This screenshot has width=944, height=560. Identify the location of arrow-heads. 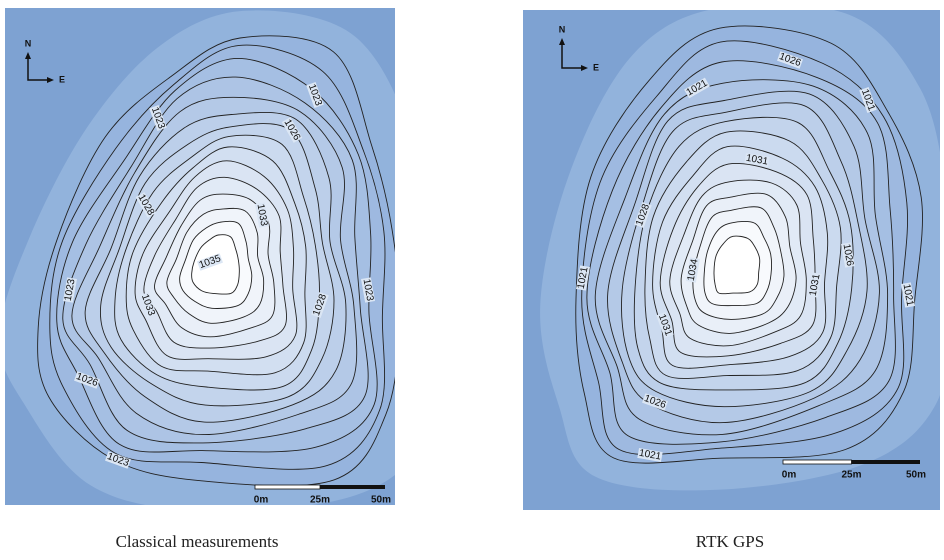
(306, 60).